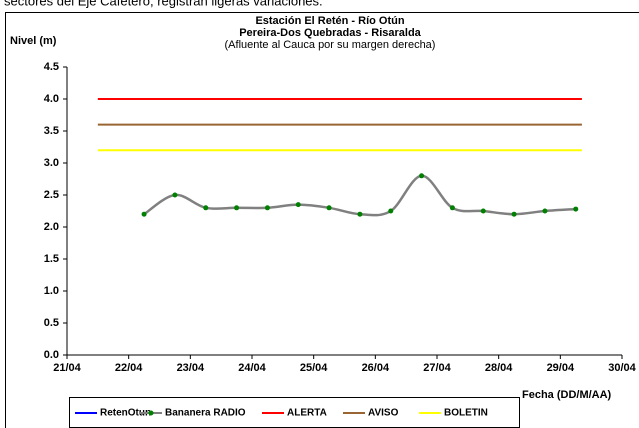  Describe the element at coordinates (437, 368) in the screenshot. I see `x-tick-label: 27/04` at that location.